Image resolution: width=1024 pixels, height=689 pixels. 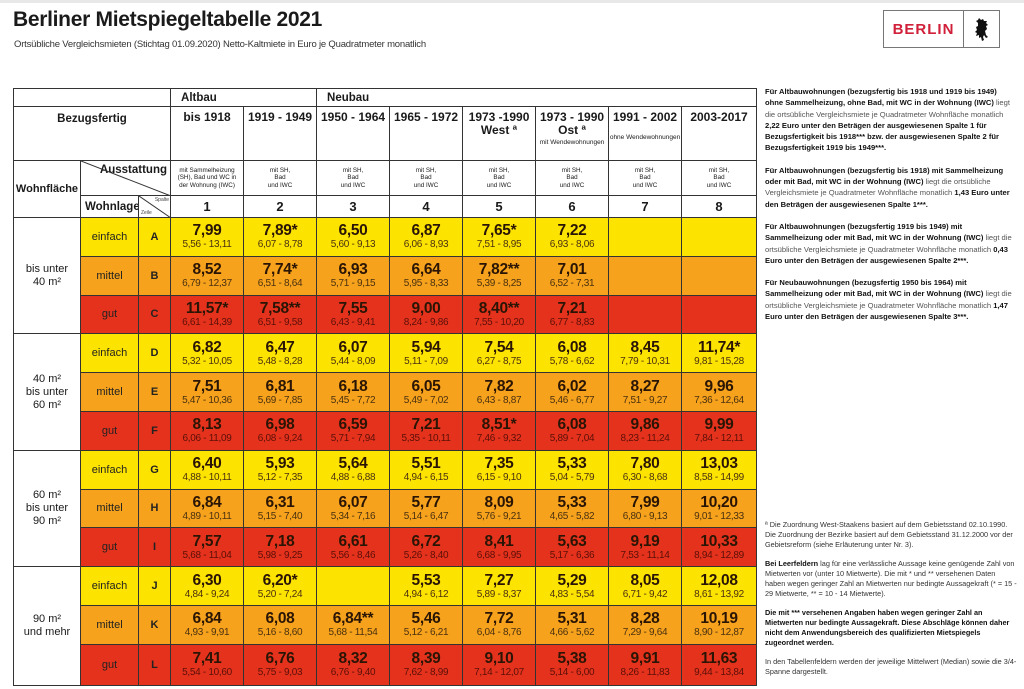 I want to click on row-letter-text: A, so click(x=154, y=236).